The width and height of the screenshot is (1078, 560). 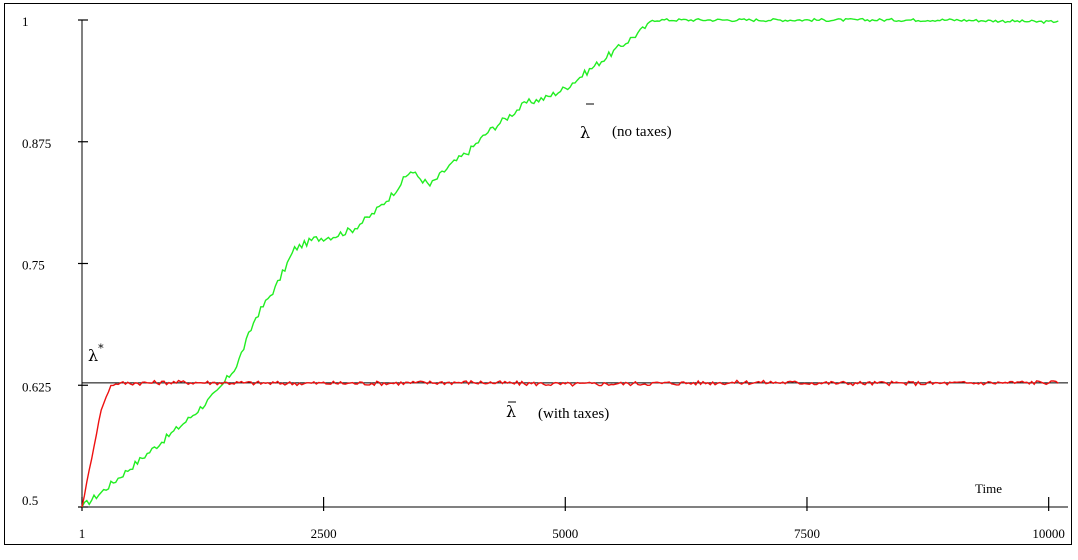 I want to click on x-tick-label: 5000, so click(x=565, y=533).